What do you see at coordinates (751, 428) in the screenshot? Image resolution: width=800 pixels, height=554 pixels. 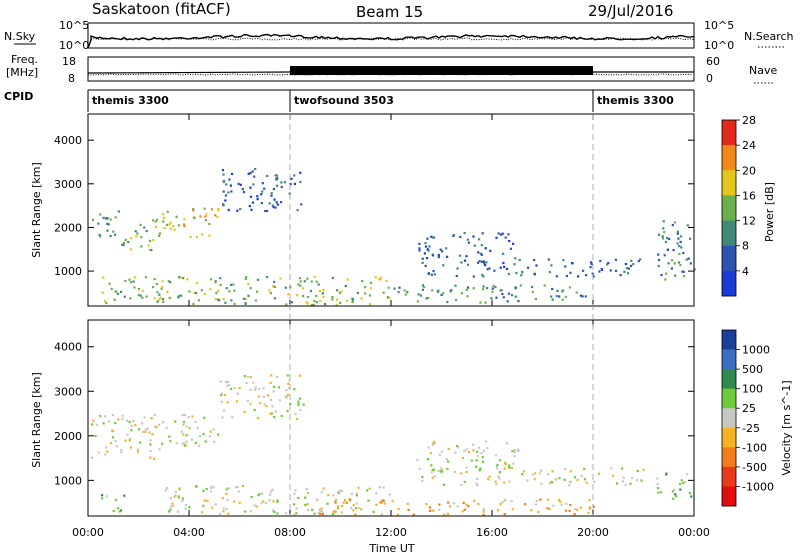 I see `velocity-colorbar-label: -25` at bounding box center [751, 428].